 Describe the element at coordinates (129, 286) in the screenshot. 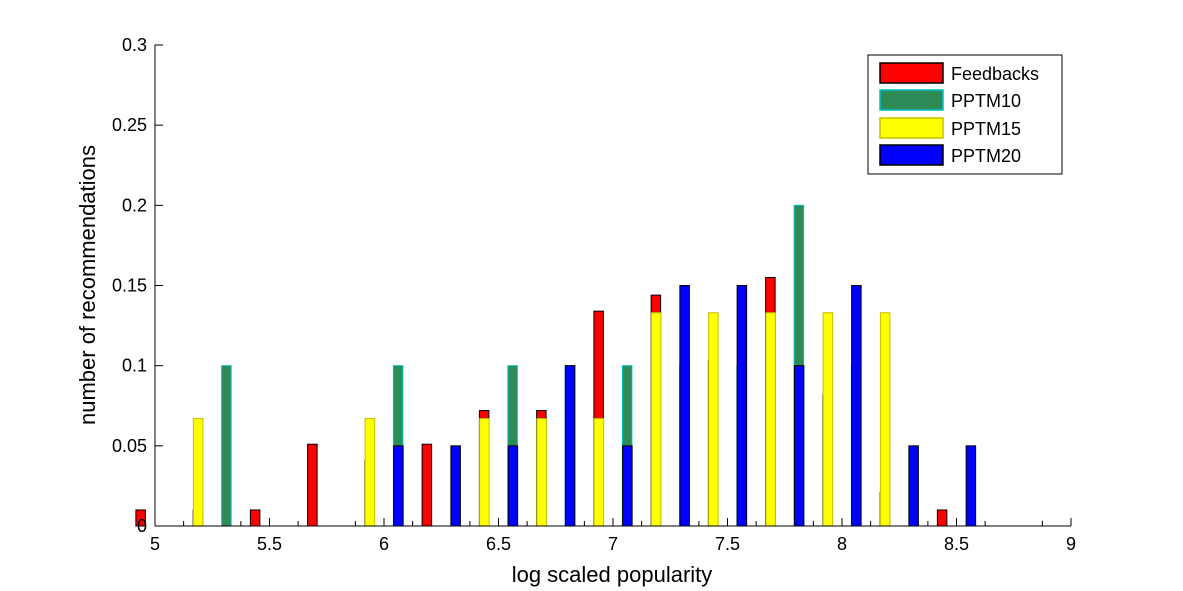

I see `y-tick-label-3: 0.15` at that location.